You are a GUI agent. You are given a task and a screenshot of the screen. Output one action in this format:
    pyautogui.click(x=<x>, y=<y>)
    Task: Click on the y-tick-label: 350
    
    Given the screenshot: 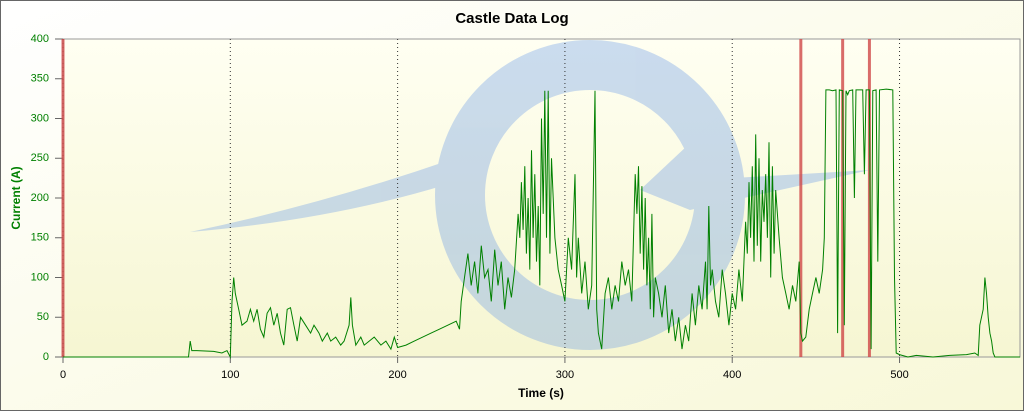 What is the action you would take?
    pyautogui.click(x=40, y=79)
    